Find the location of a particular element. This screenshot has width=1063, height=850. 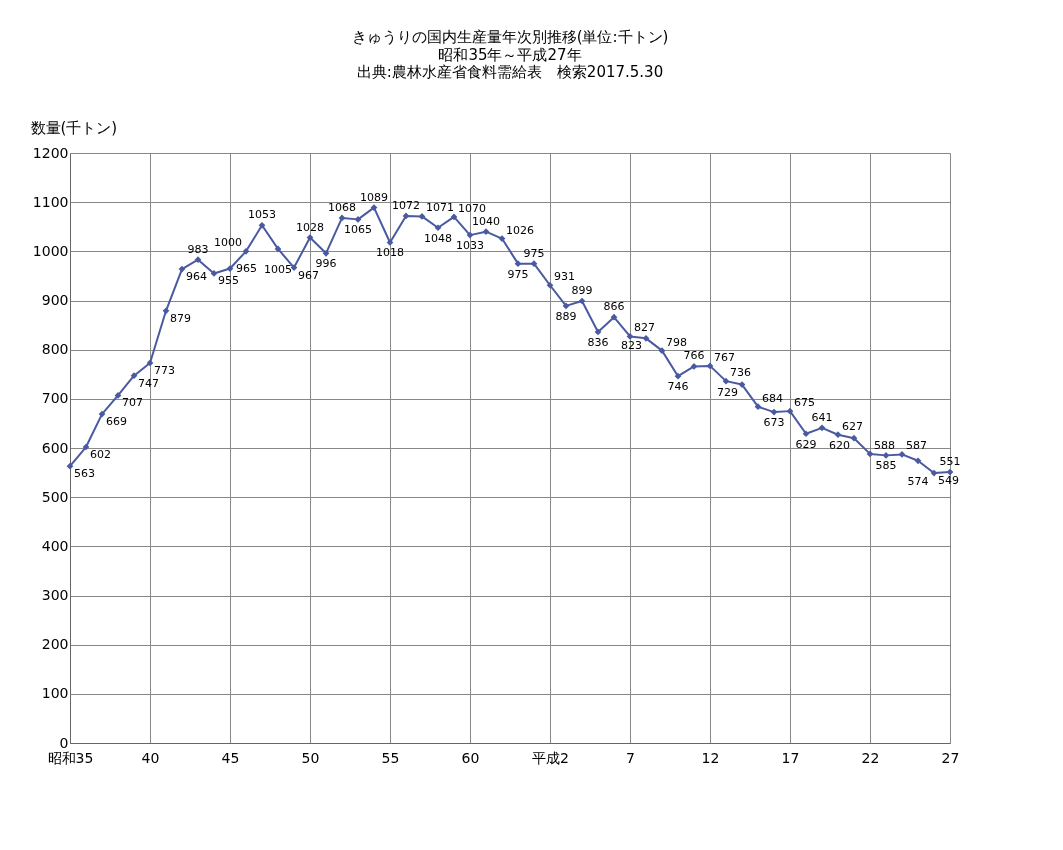

data-label: 629 is located at coordinates (806, 444).